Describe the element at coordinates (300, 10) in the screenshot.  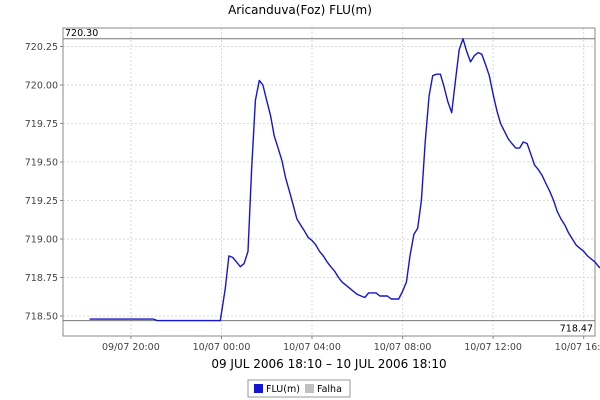
I see `chart-title: Aricanduva(Foz) FLU(m)` at that location.